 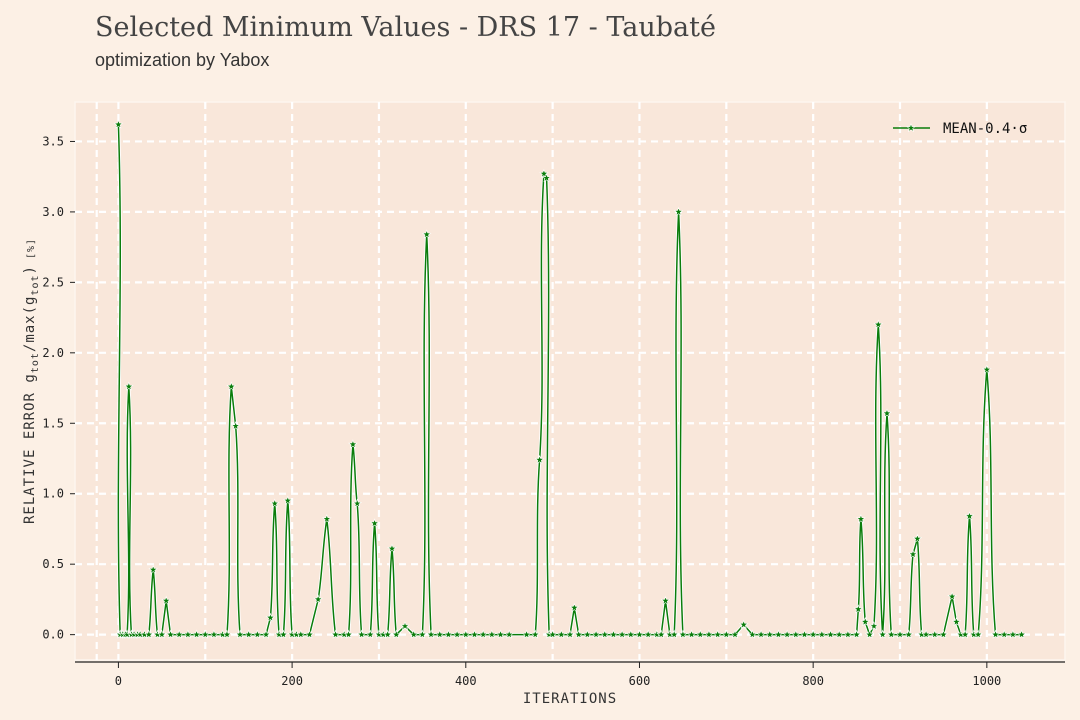 What do you see at coordinates (558, 675) in the screenshot?
I see `x-ticks: 0 200 400 600 800 1000` at bounding box center [558, 675].